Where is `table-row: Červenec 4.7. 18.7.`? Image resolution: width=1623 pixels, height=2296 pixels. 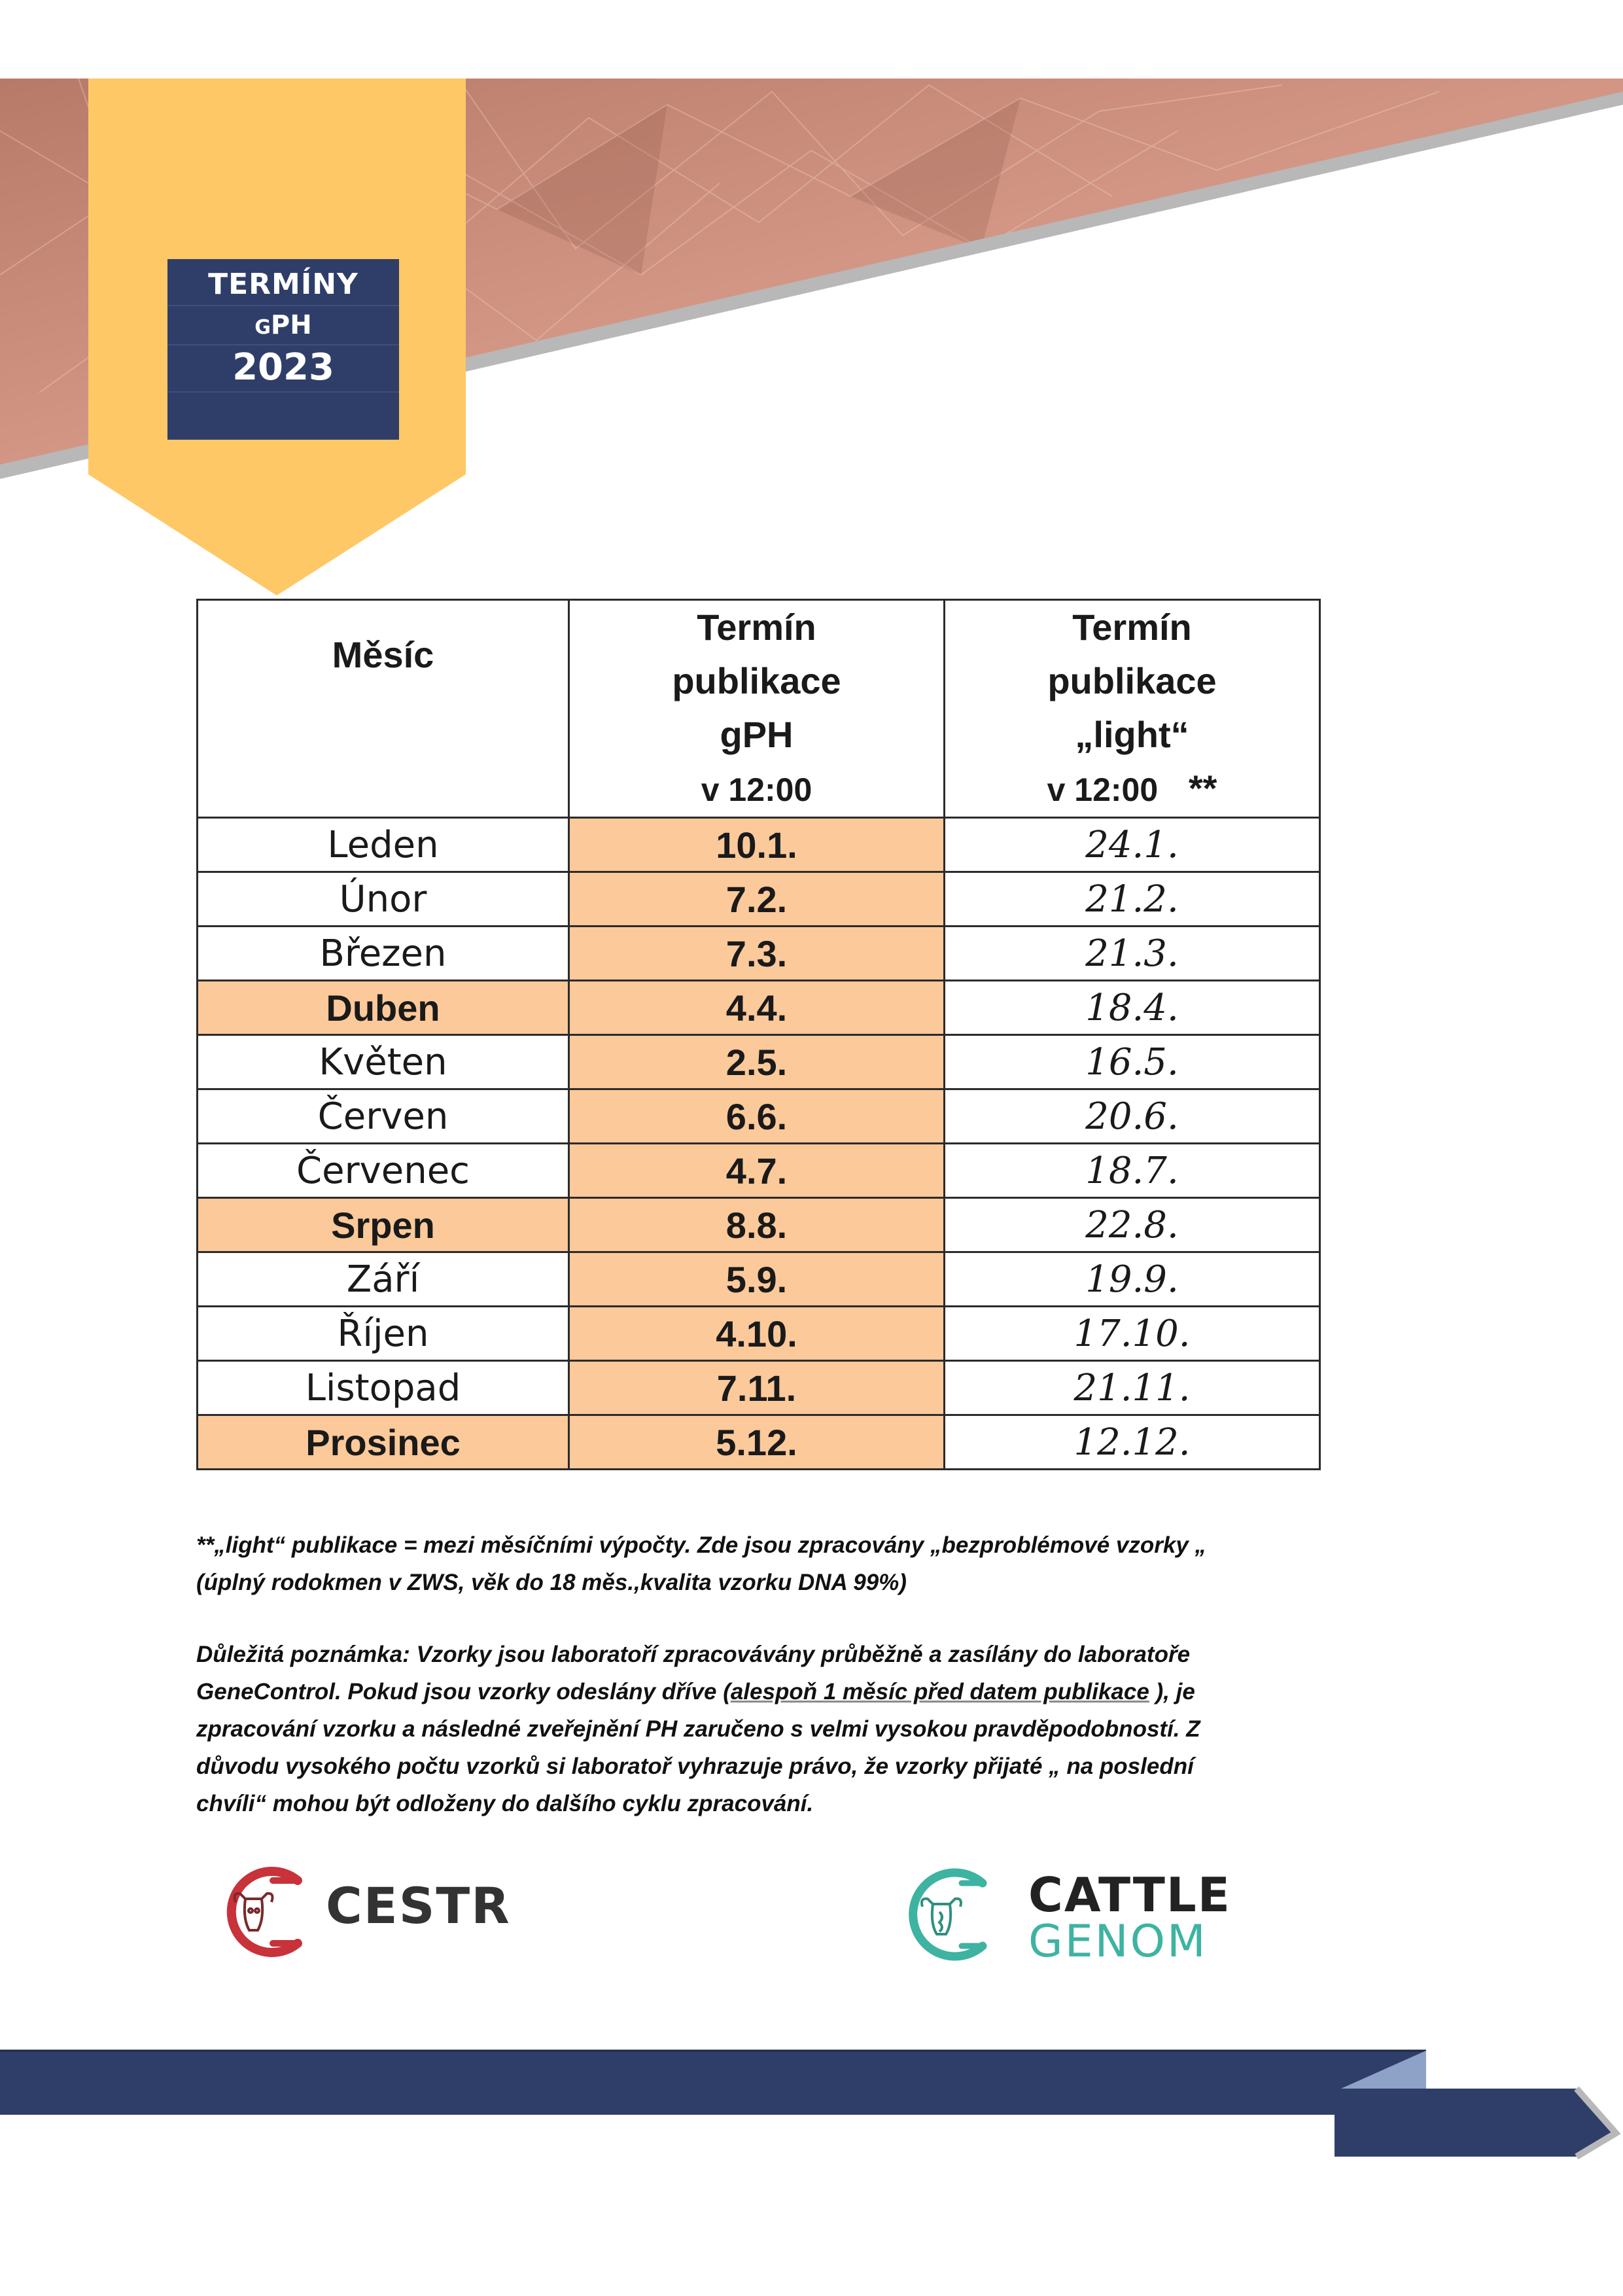 table-row: Červenec 4.7. 18.7. is located at coordinates (759, 1170).